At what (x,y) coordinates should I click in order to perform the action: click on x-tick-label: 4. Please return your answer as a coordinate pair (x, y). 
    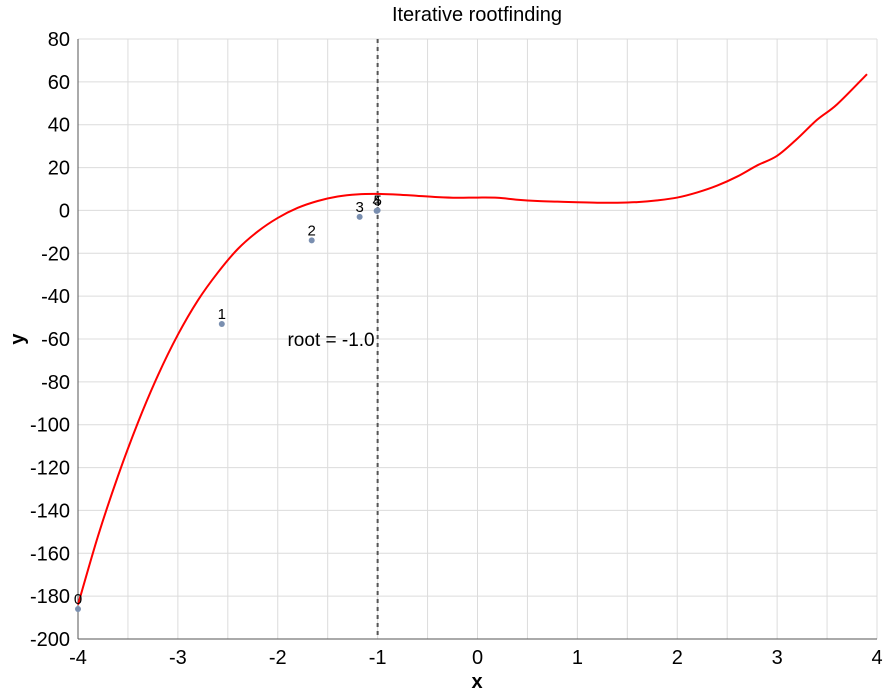
    Looking at the image, I should click on (876, 658).